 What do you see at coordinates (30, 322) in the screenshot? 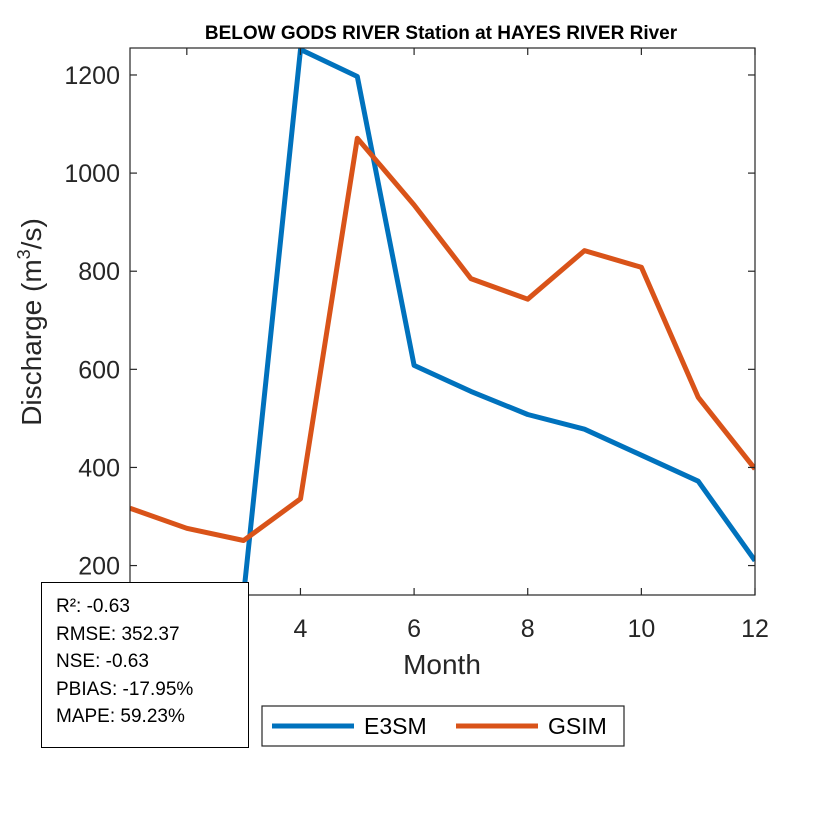
I see `y-axis-label: Discharge (m3/s)` at bounding box center [30, 322].